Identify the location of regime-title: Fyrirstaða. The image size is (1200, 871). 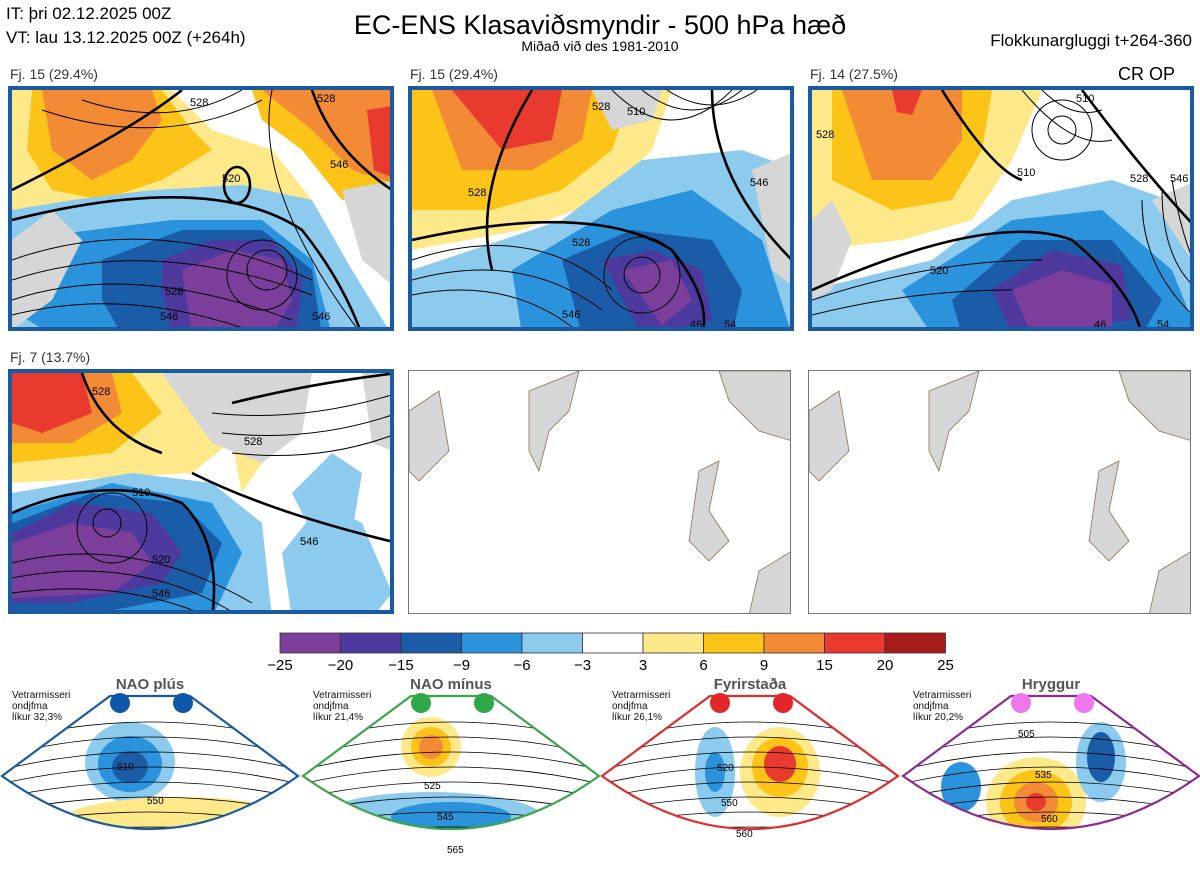
(750, 684).